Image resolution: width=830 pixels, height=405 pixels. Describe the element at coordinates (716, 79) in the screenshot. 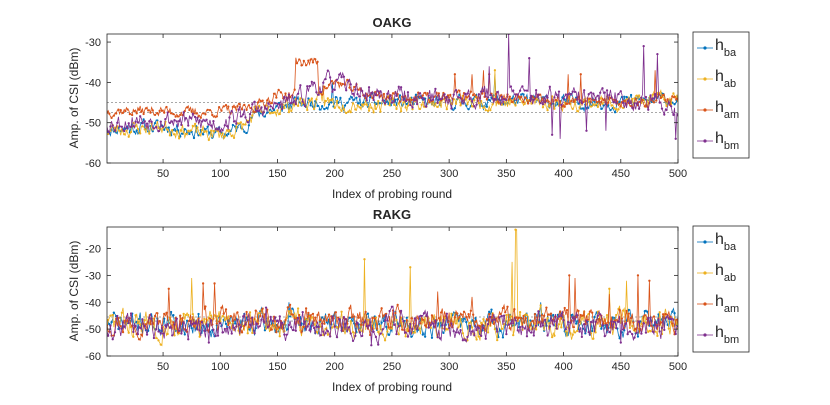

I see `legend-item: hab` at that location.